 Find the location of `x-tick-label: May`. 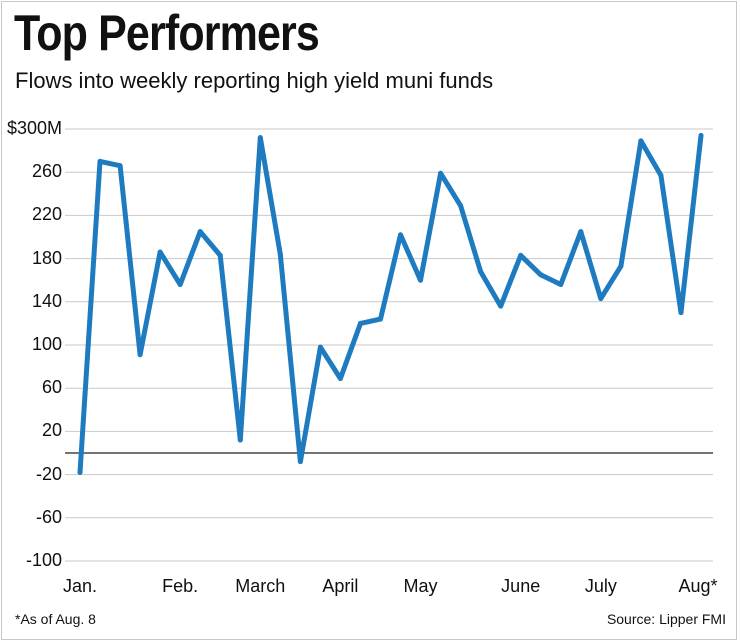

x-tick-label: May is located at coordinates (420, 586).